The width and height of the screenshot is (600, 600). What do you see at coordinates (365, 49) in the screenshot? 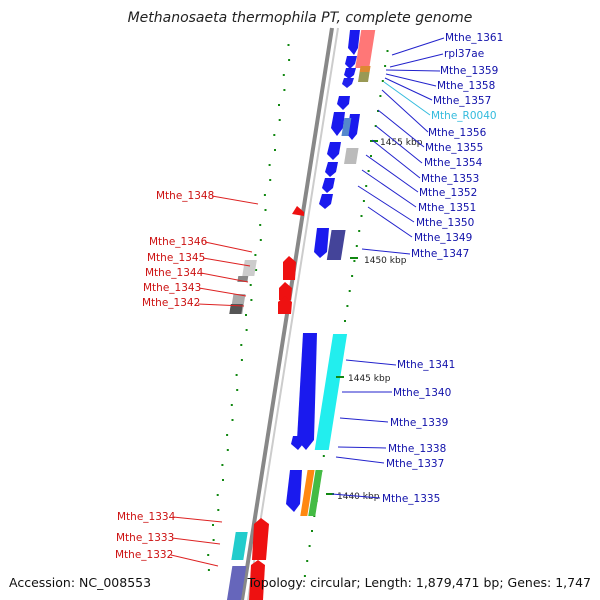
I see `feature-top-red-block` at bounding box center [365, 49].